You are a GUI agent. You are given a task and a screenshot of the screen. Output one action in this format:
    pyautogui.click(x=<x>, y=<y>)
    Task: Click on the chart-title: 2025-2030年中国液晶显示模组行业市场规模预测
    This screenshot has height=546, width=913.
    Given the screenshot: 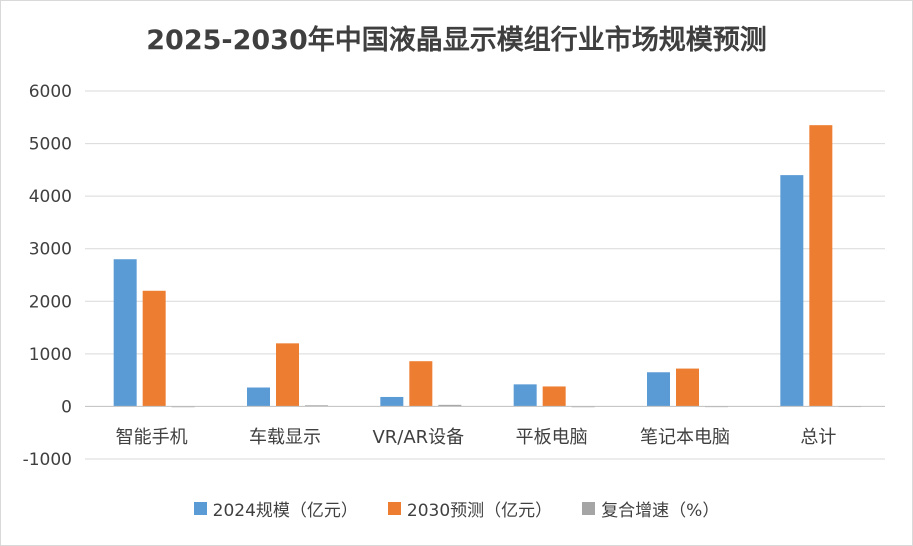 What is the action you would take?
    pyautogui.click(x=456, y=40)
    